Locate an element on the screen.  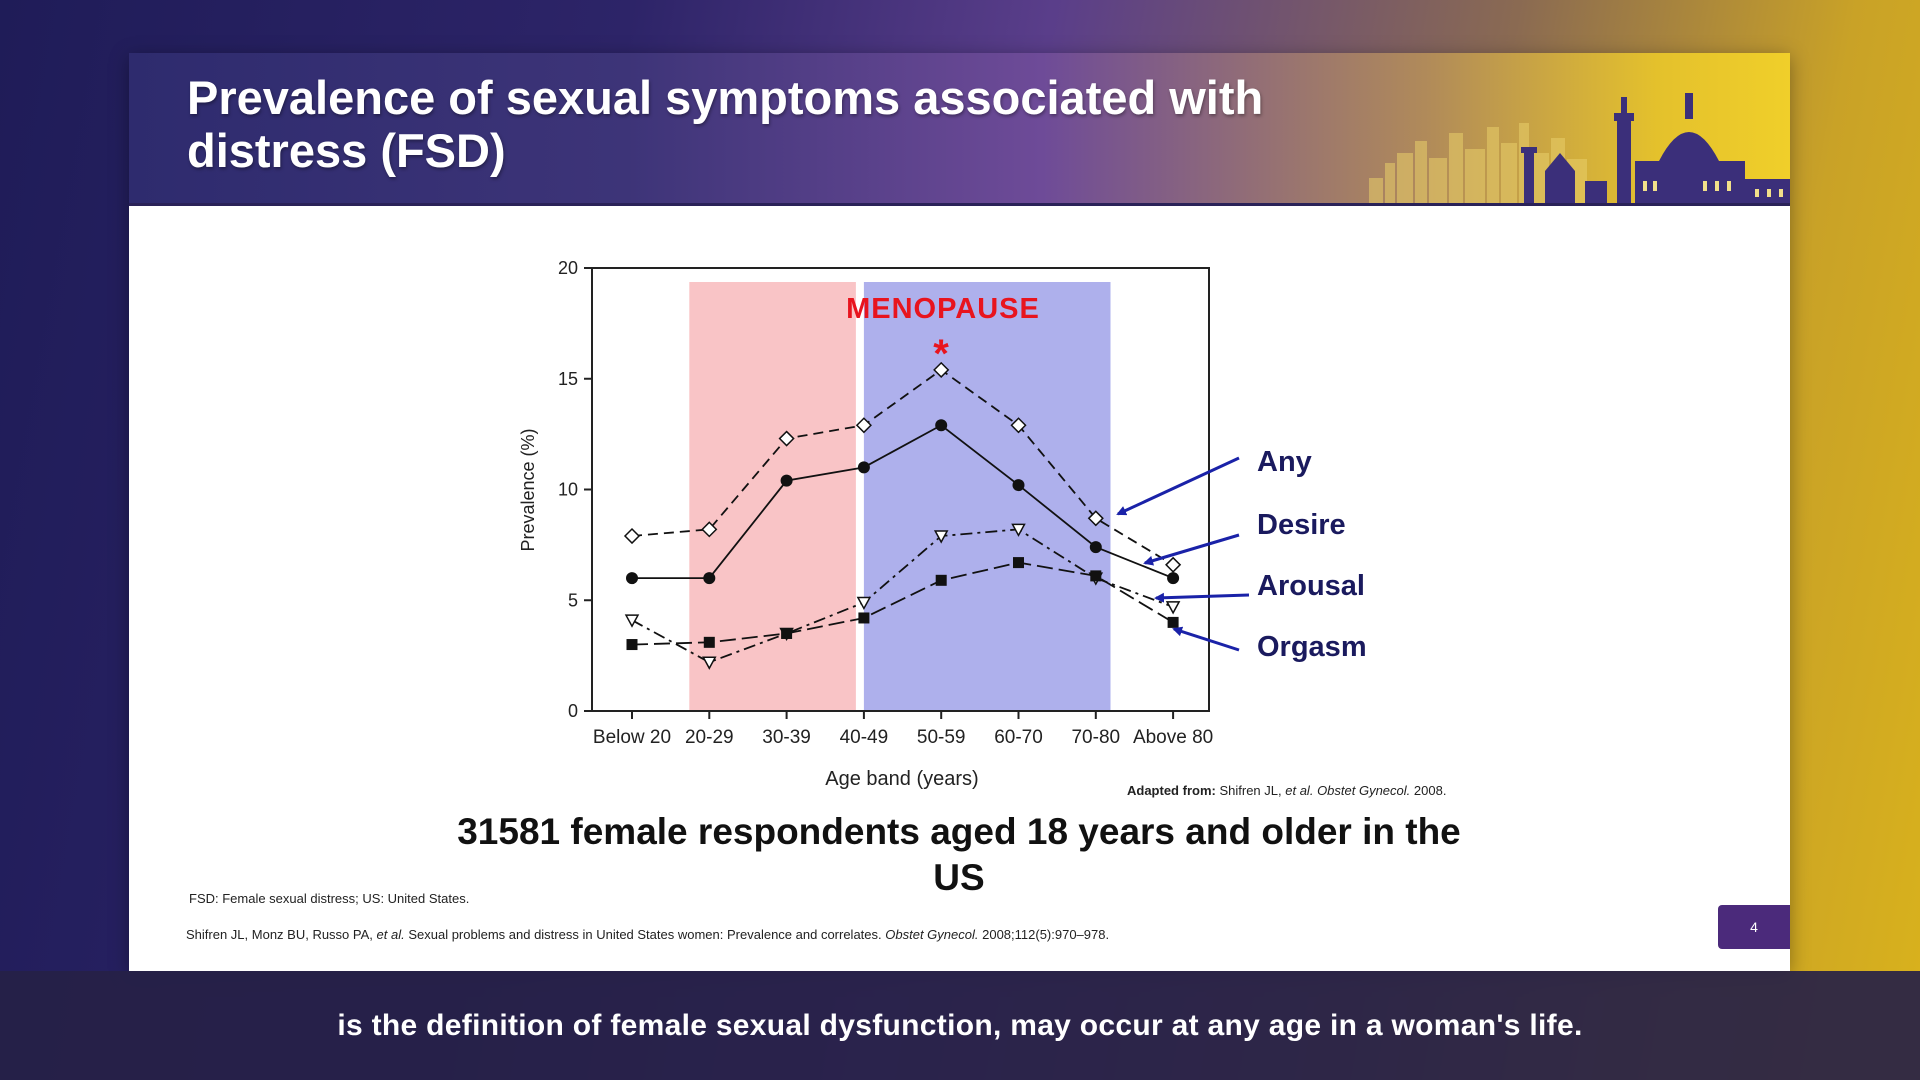
series-any is located at coordinates (902, 467).